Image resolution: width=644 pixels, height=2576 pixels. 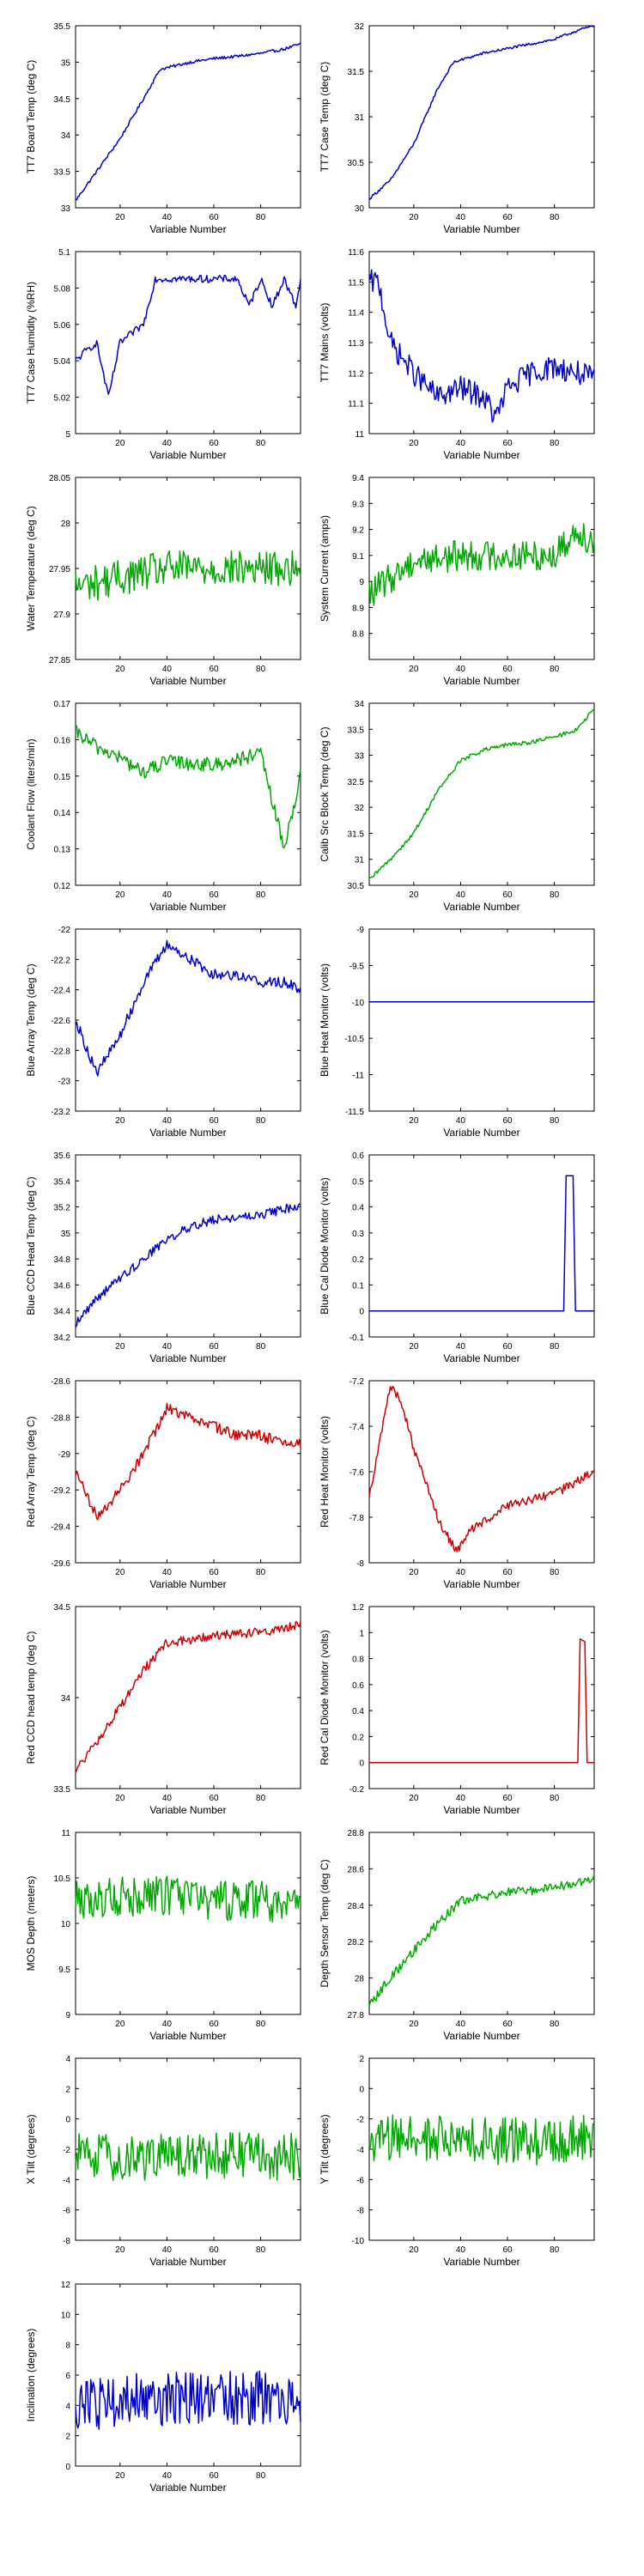 What do you see at coordinates (325, 1472) in the screenshot?
I see `y-axis-label: Red Heat Monitor (volts)` at bounding box center [325, 1472].